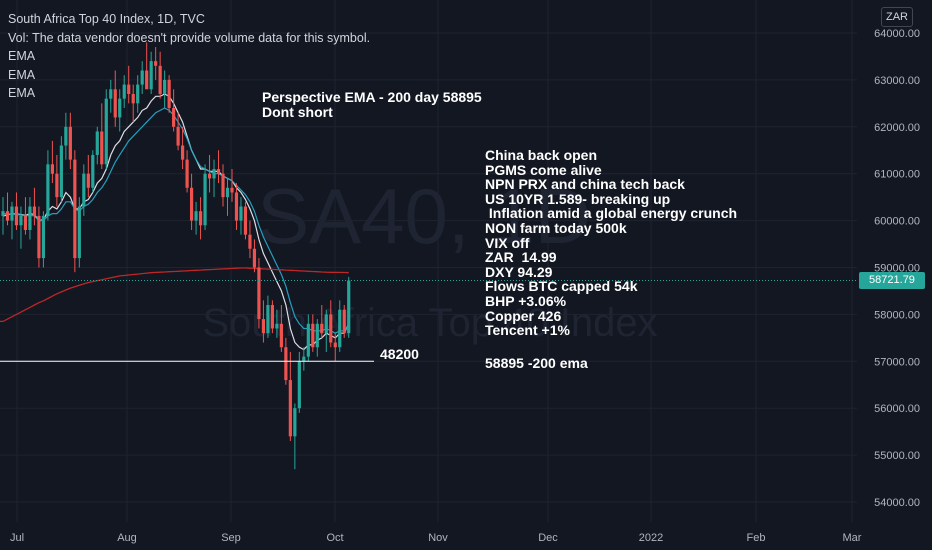 Image resolution: width=932 pixels, height=550 pixels. Describe the element at coordinates (399, 354) in the screenshot. I see `support-label: 48200` at that location.